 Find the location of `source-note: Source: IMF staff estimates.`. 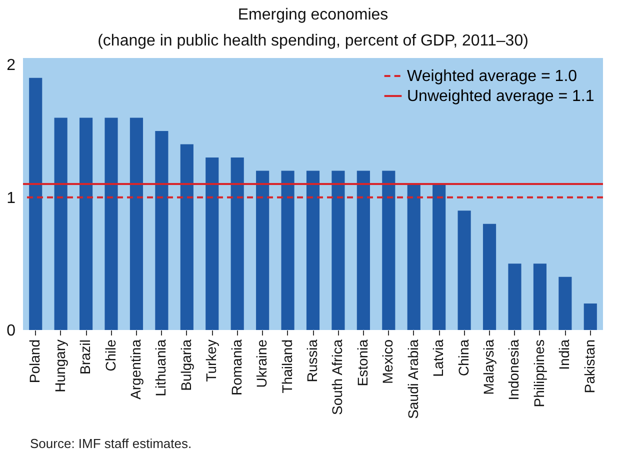

source-note: Source: IMF staff estimates. is located at coordinates (111, 443).